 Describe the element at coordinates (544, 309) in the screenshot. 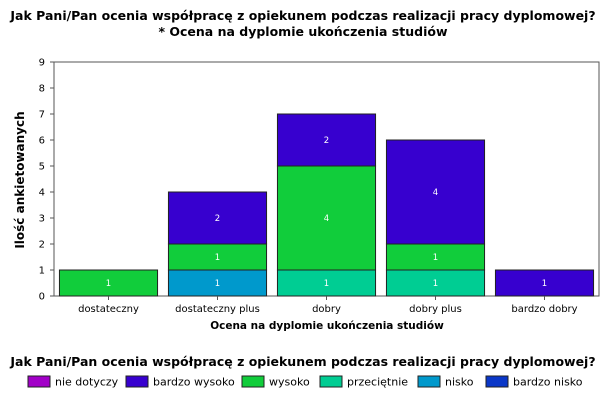

I see `x-tick-label: bardzo dobry` at that location.